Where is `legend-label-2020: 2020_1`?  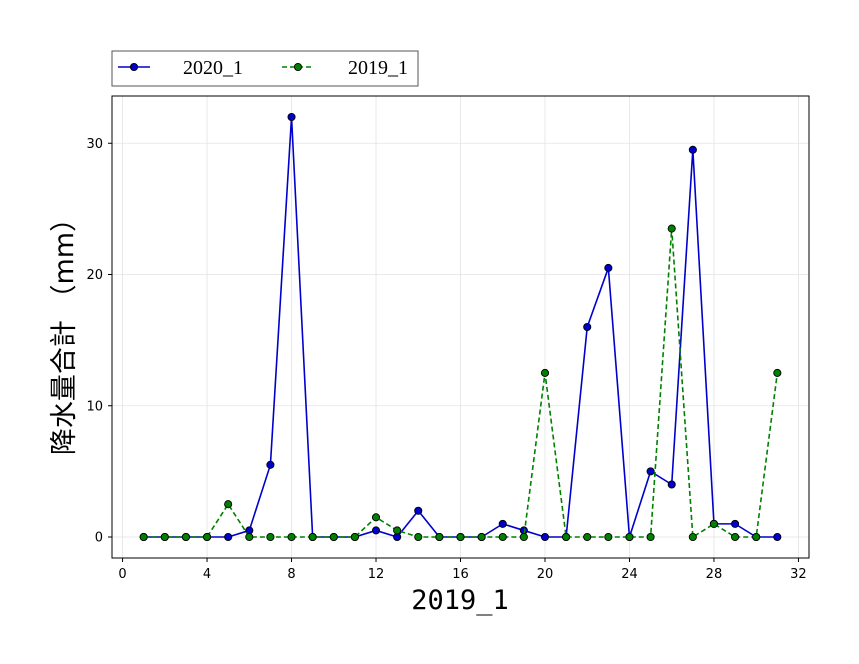 legend-label-2020: 2020_1 is located at coordinates (213, 68).